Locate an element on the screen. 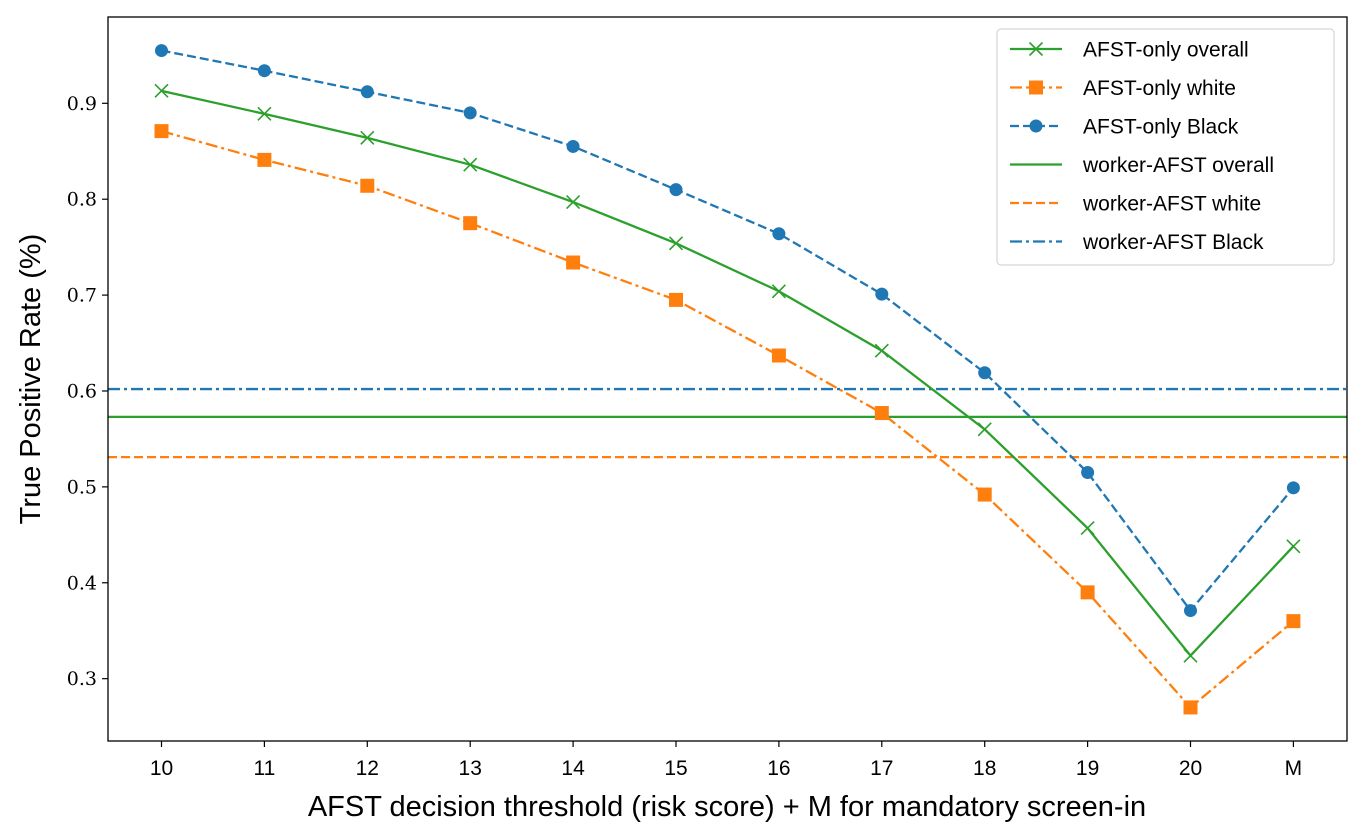 This screenshot has width=1363, height=839. legend-item-afst-only-overall: AFST-only overall is located at coordinates (1129, 50).